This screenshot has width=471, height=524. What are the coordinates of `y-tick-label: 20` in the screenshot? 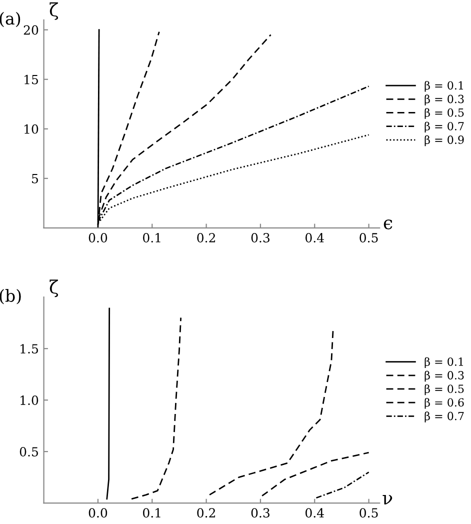 It's located at (31, 30).